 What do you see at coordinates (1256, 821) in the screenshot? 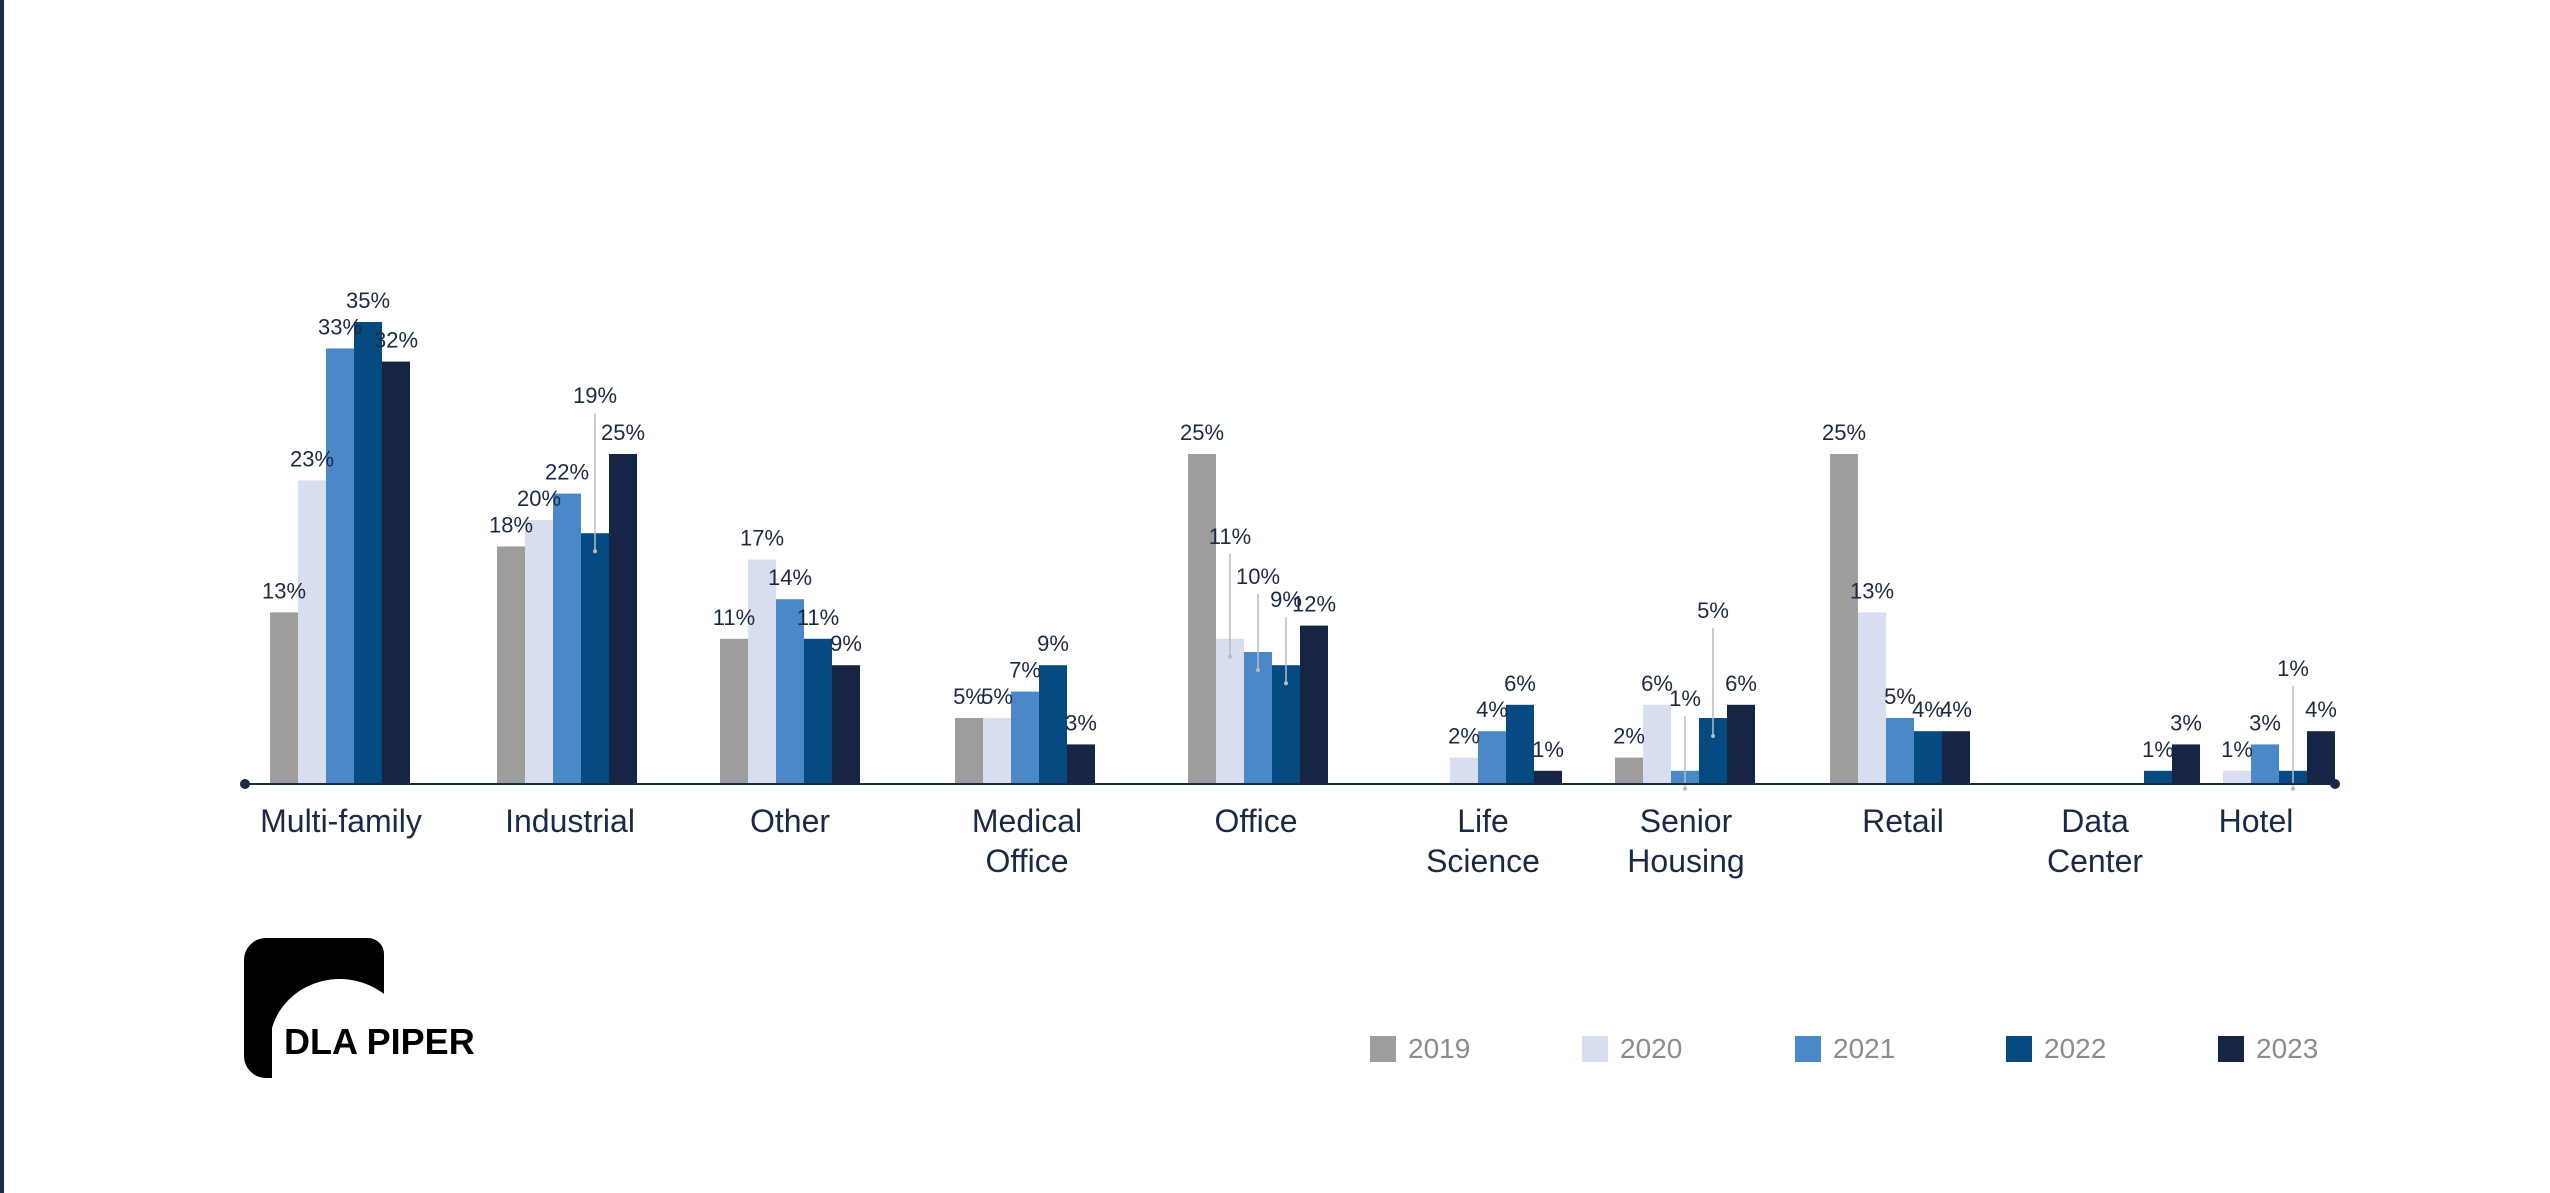
I see `category-label: Office` at bounding box center [1256, 821].